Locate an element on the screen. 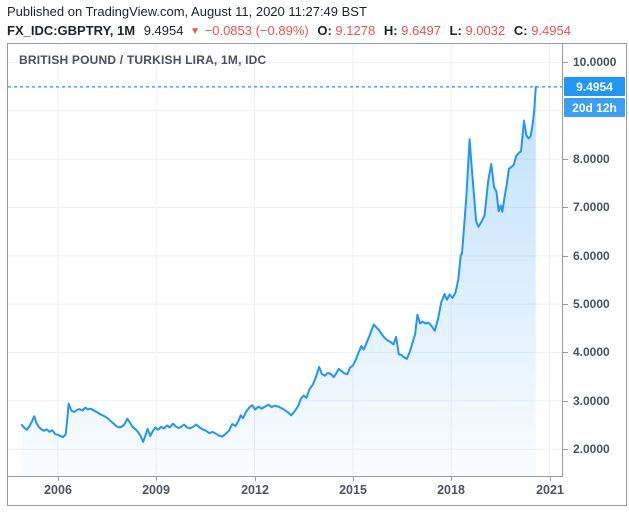 This screenshot has height=513, width=629. price-down-icon: ▼ is located at coordinates (195, 31).